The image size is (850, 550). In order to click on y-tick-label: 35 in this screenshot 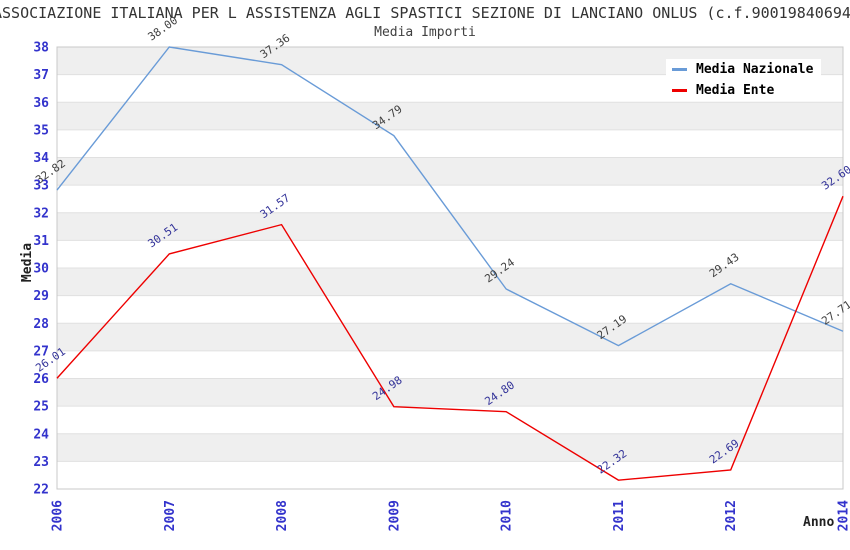, I will do `click(41, 130)`.